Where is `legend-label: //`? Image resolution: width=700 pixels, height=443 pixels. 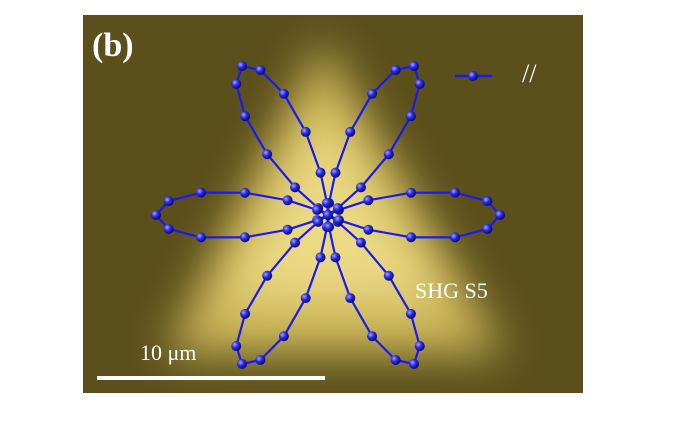 legend-label: // is located at coordinates (529, 73).